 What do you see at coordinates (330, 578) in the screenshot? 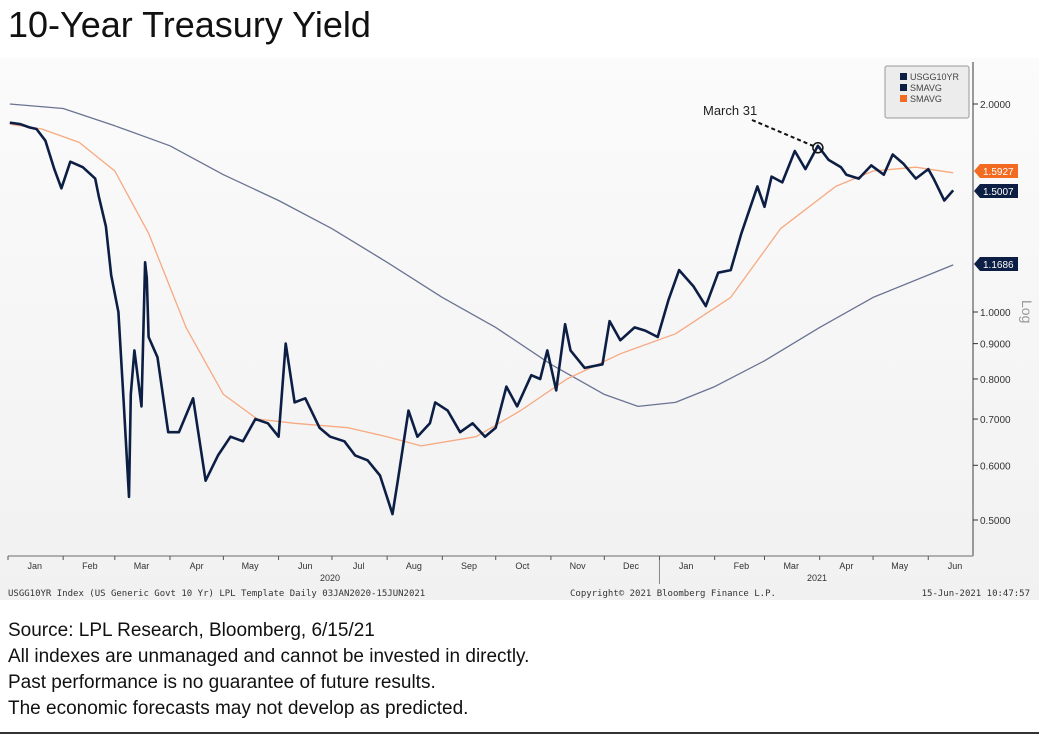
I see `x-year-label: 2020` at bounding box center [330, 578].